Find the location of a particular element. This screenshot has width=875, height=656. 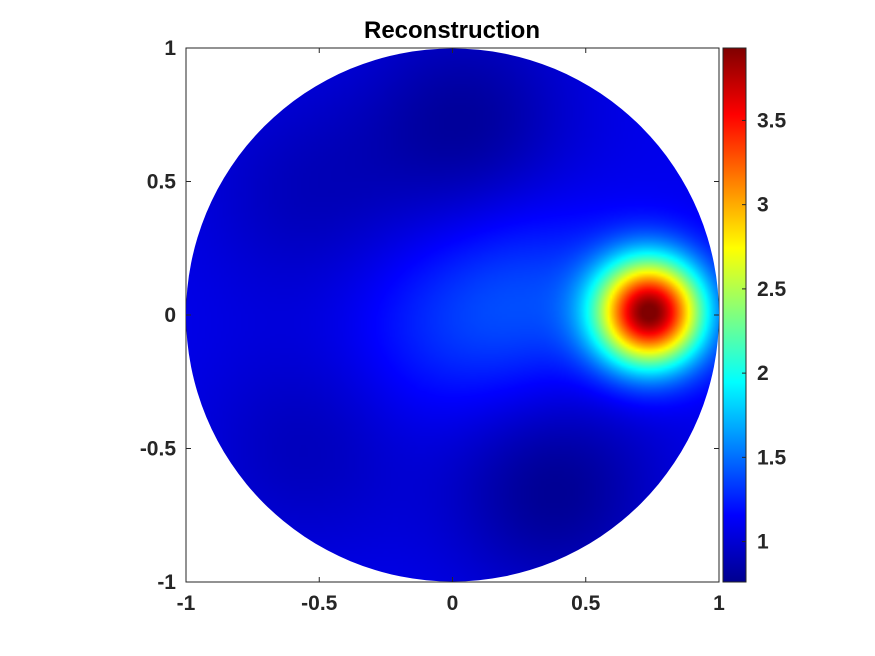

chart-title: Reconstruction is located at coordinates (452, 30).